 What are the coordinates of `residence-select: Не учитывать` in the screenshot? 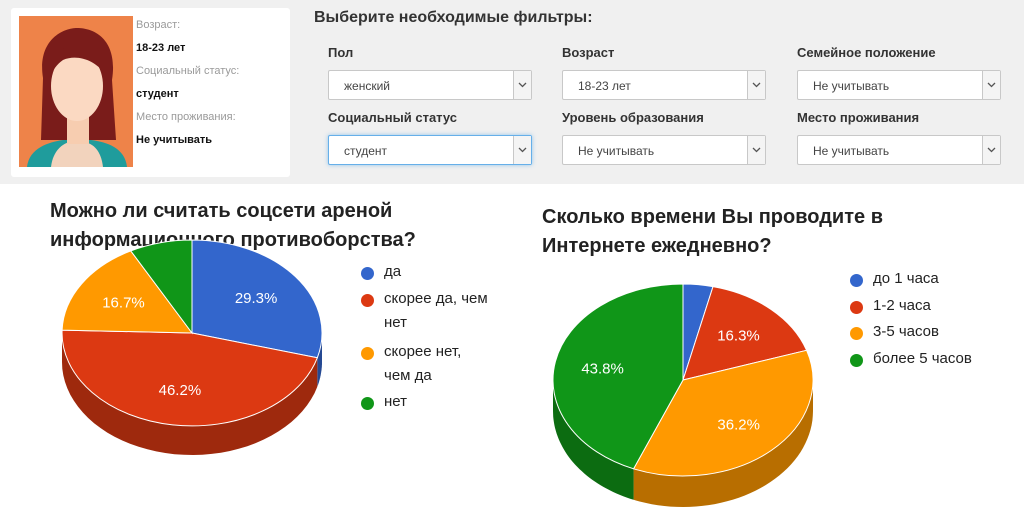 It's located at (899, 150).